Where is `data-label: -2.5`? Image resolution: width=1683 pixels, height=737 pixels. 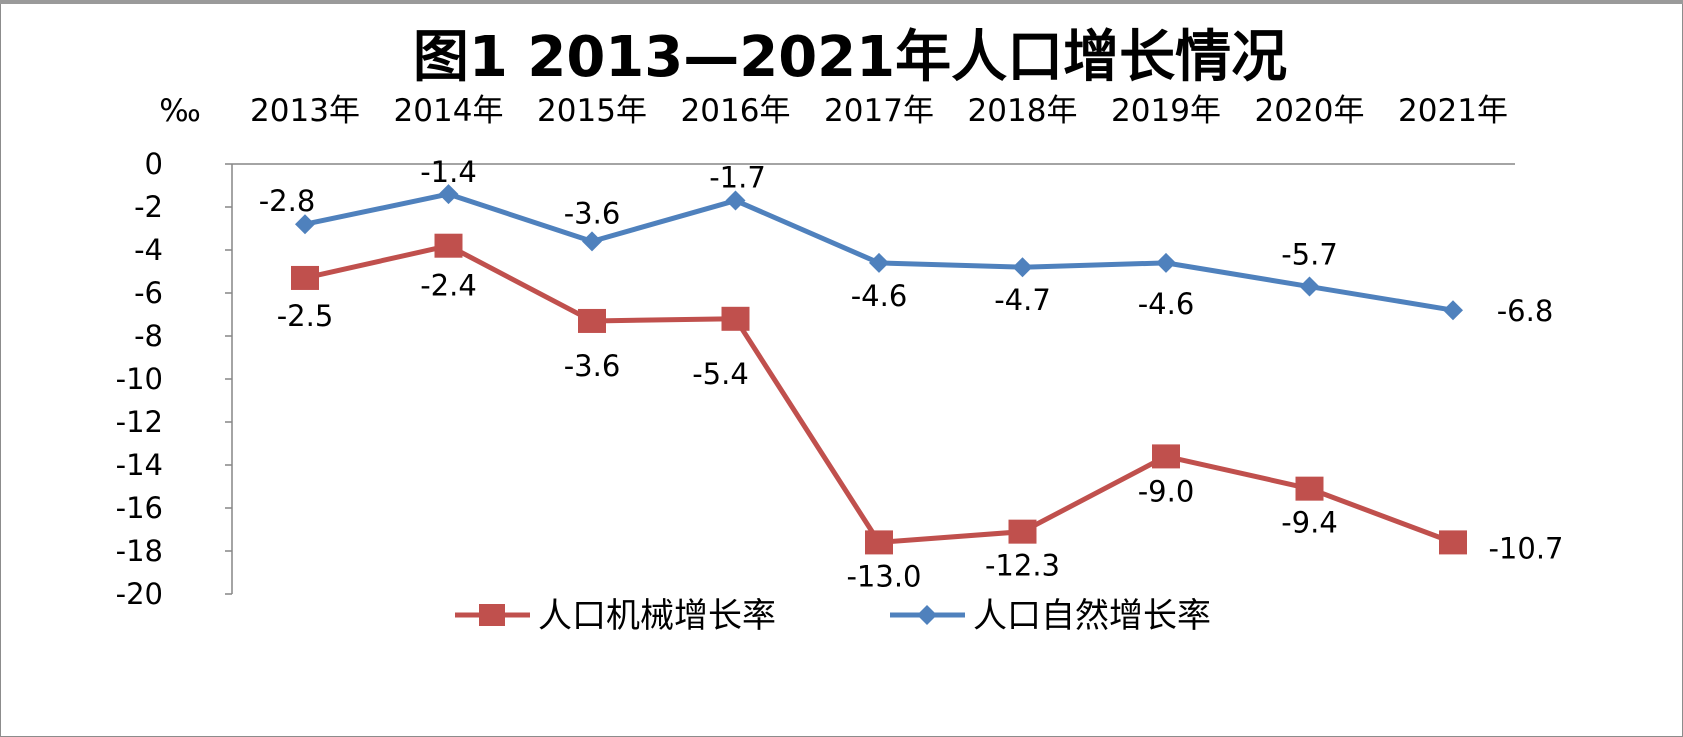
data-label: -2.5 is located at coordinates (305, 316).